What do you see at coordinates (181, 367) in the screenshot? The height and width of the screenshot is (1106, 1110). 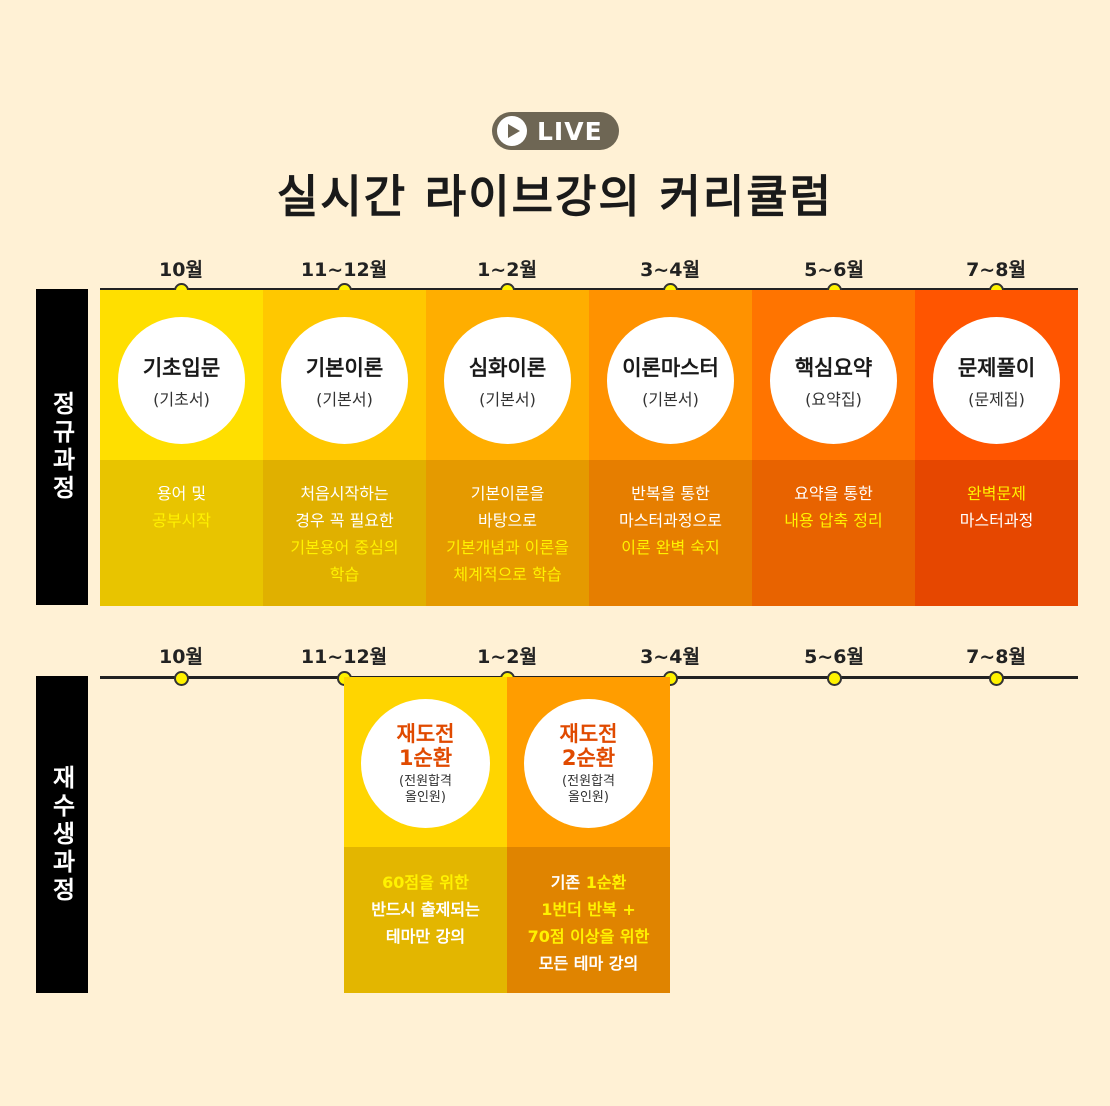 I see `stage-name: 기초입문` at bounding box center [181, 367].